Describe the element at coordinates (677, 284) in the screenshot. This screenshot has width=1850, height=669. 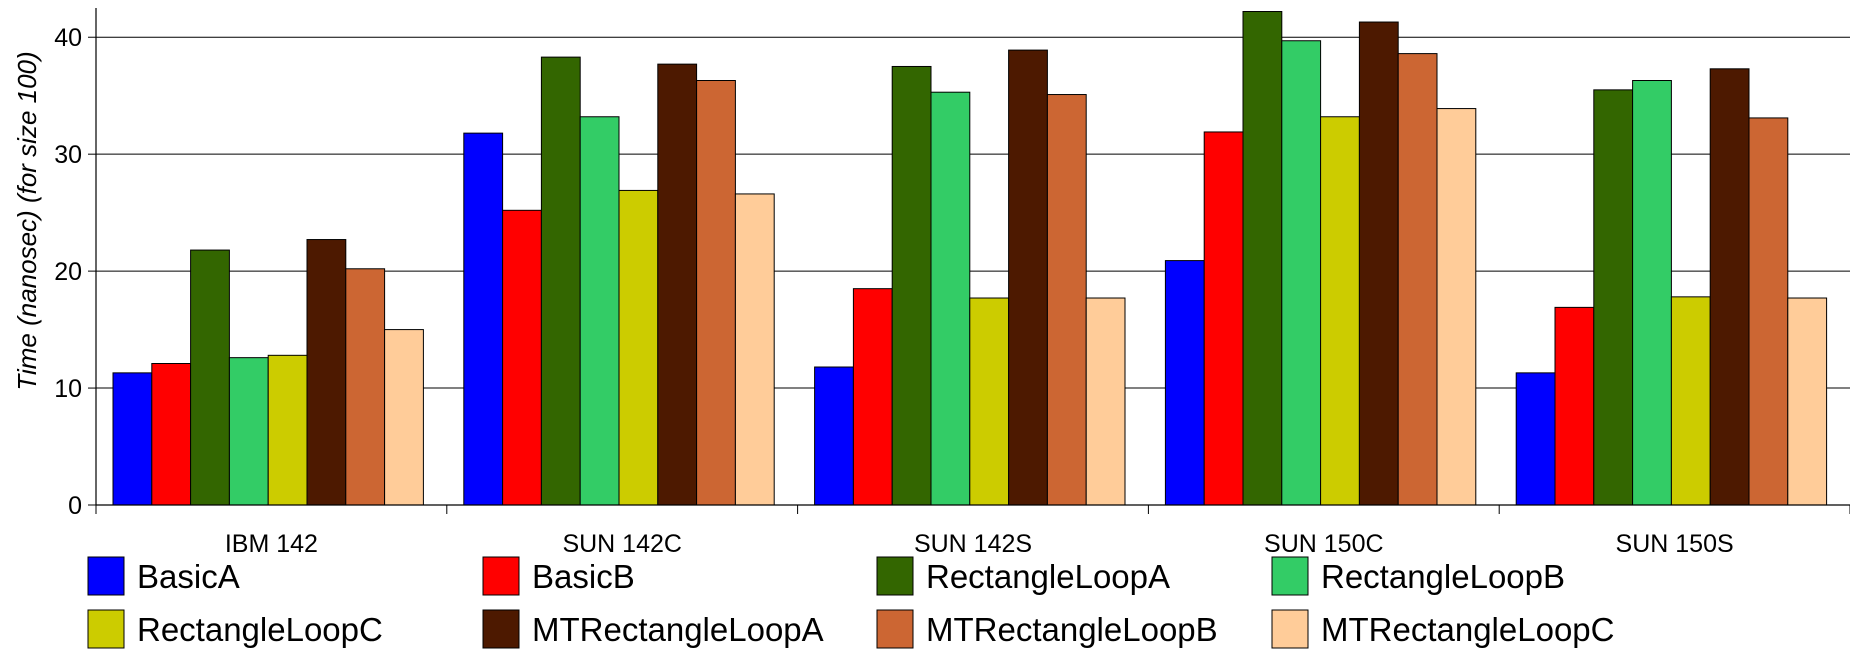
I see `bar-MTRectangleLoopA-SUN-142C` at that location.